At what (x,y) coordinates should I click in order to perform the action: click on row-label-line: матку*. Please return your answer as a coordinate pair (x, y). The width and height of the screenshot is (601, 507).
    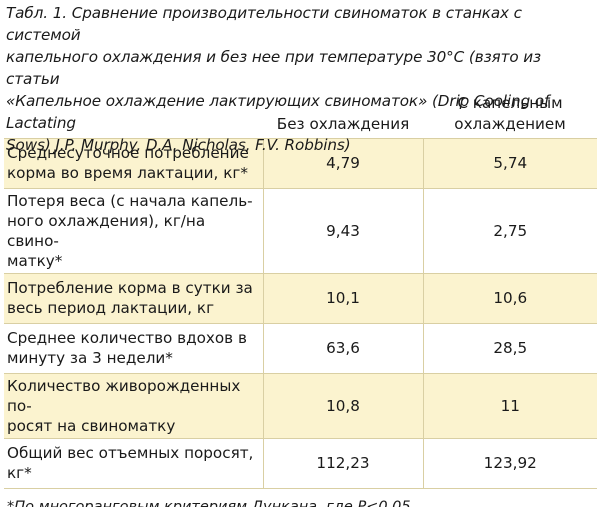
    Looking at the image, I should click on (35, 260).